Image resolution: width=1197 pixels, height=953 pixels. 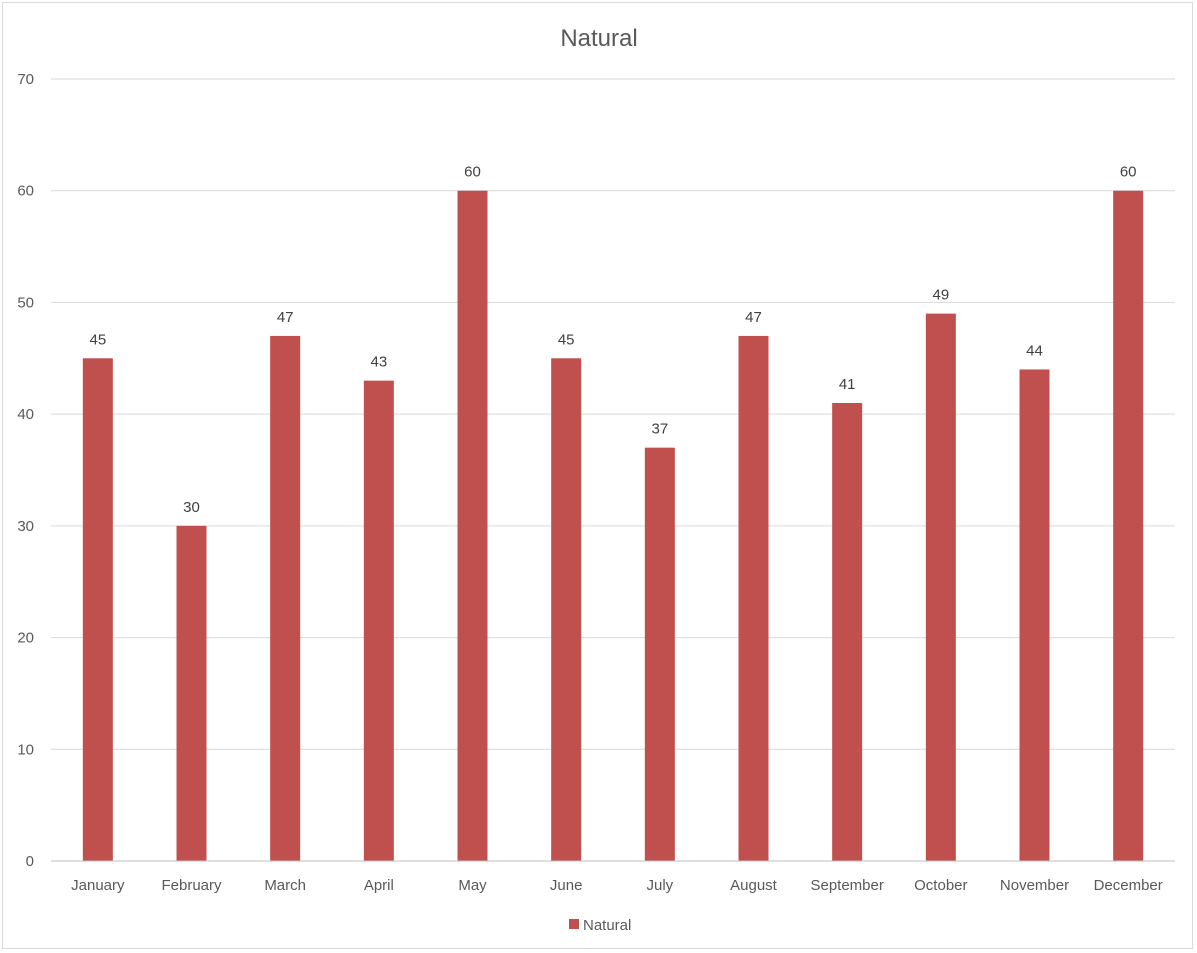 What do you see at coordinates (379, 885) in the screenshot?
I see `x-tick-label: April` at bounding box center [379, 885].